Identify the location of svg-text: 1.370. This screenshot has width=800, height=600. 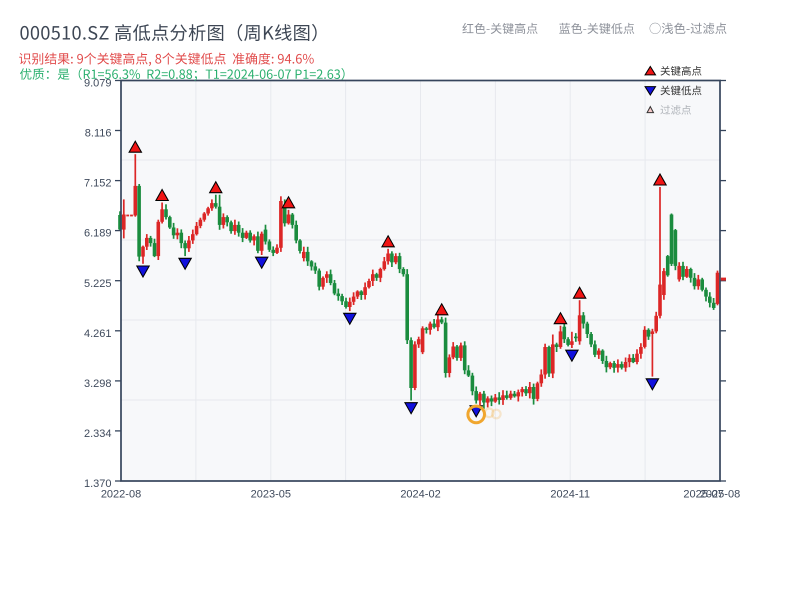
(98, 484).